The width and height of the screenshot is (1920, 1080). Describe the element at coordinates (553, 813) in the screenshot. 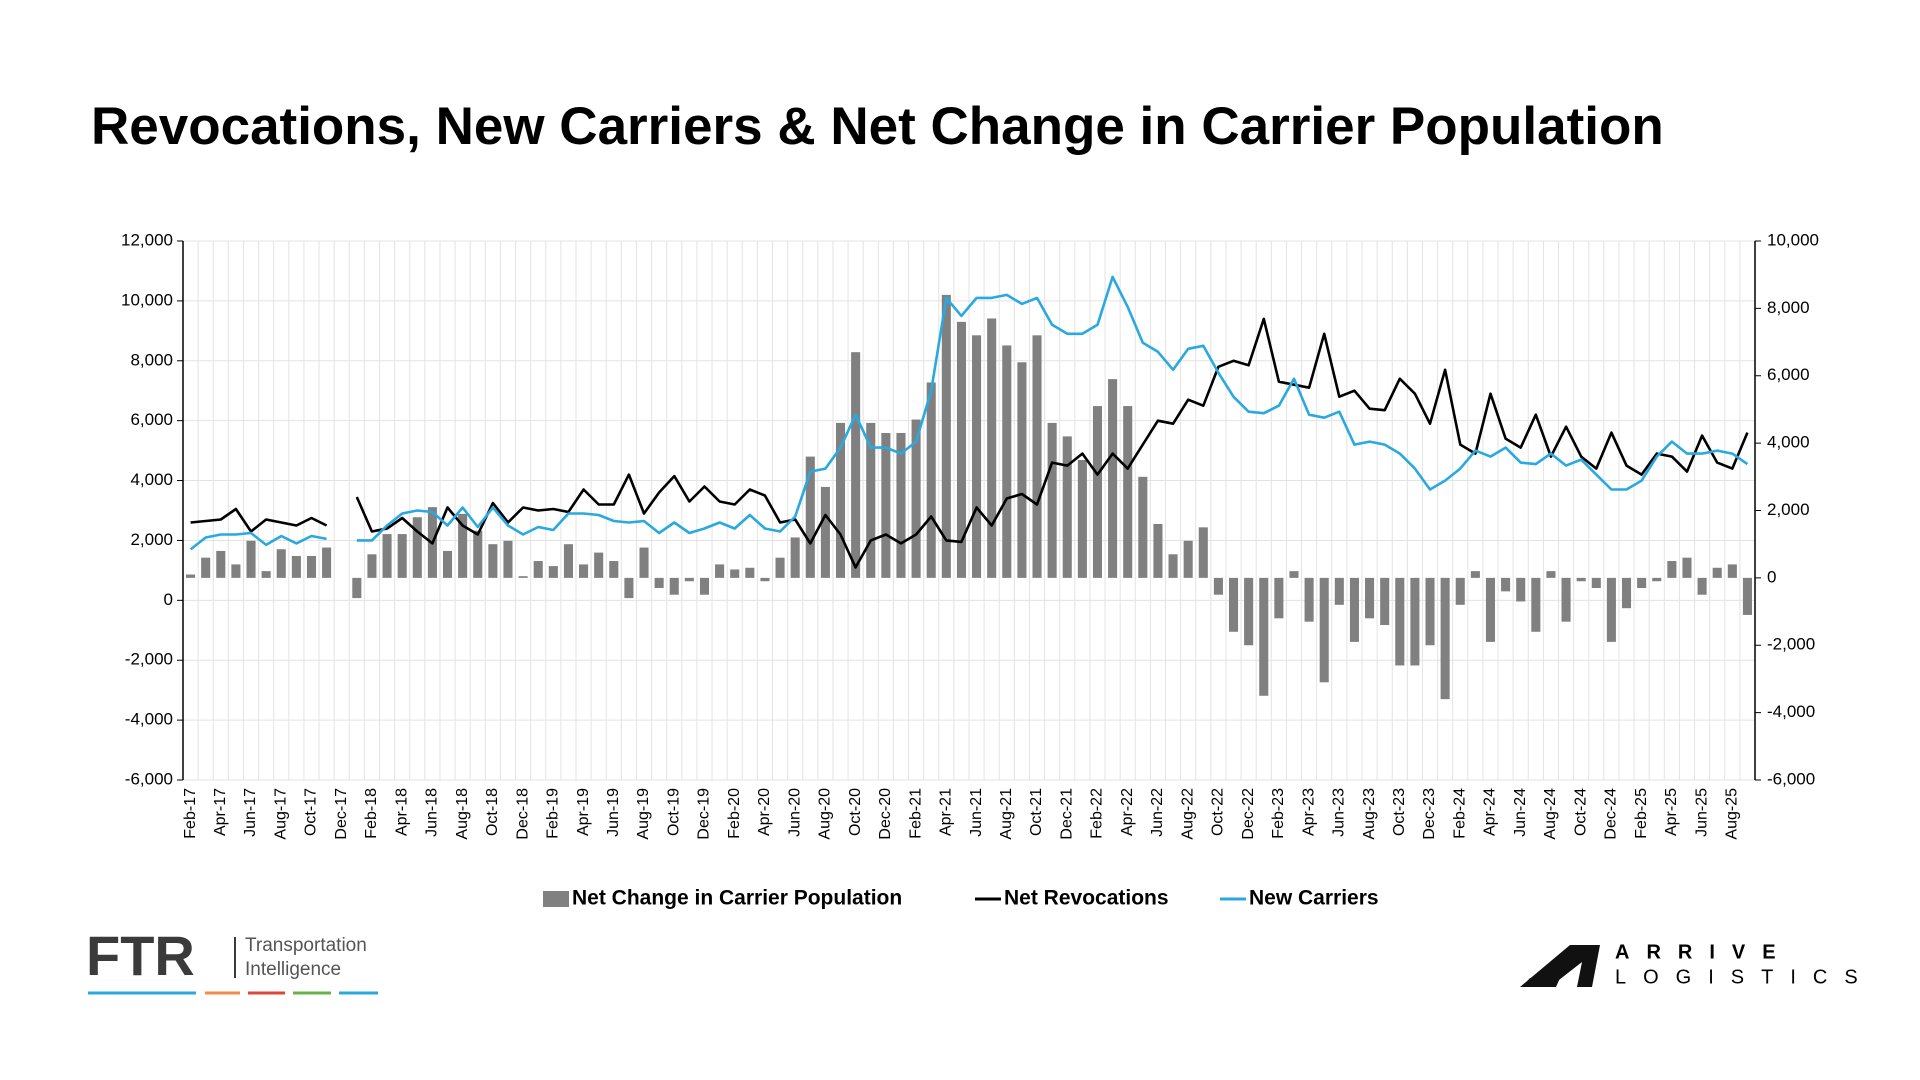

I see `x-tick-label: Feb-19` at that location.